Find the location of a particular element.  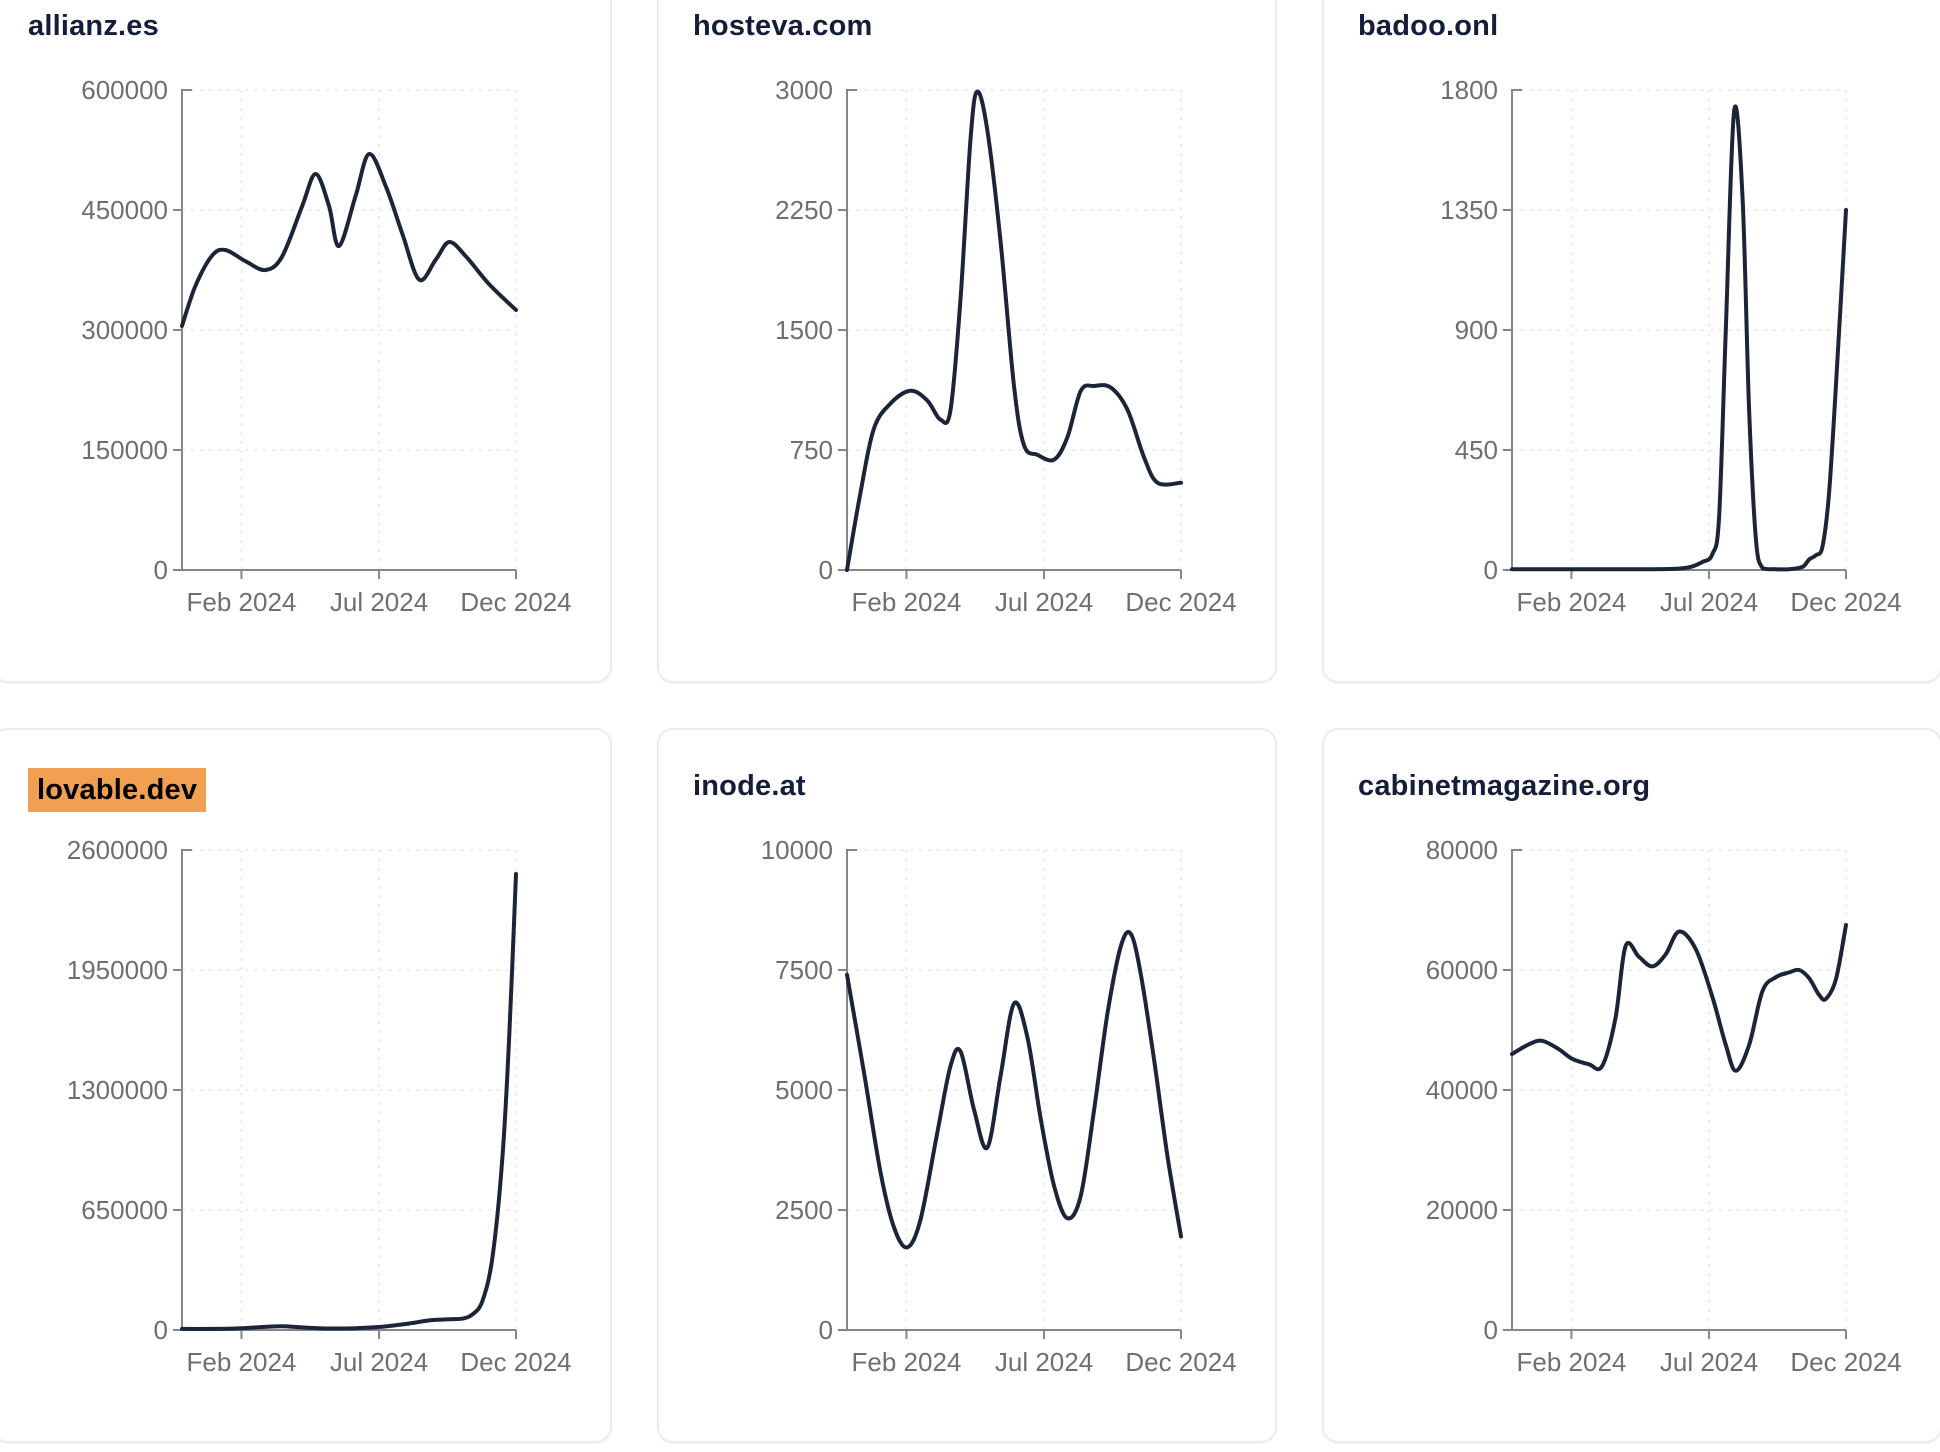

domain-title-text: badoo.onl is located at coordinates (1428, 26).